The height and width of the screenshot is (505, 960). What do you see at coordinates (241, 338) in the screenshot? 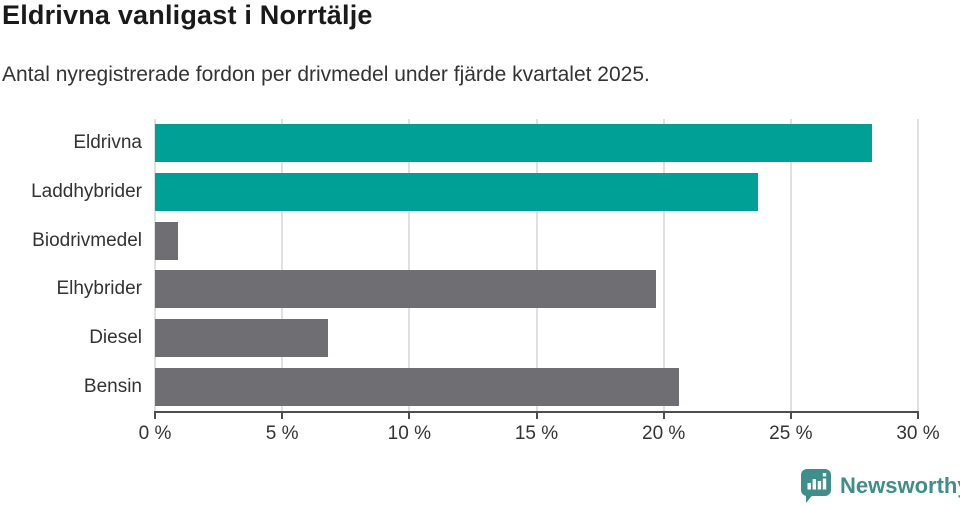
I see `bar-diesel` at bounding box center [241, 338].